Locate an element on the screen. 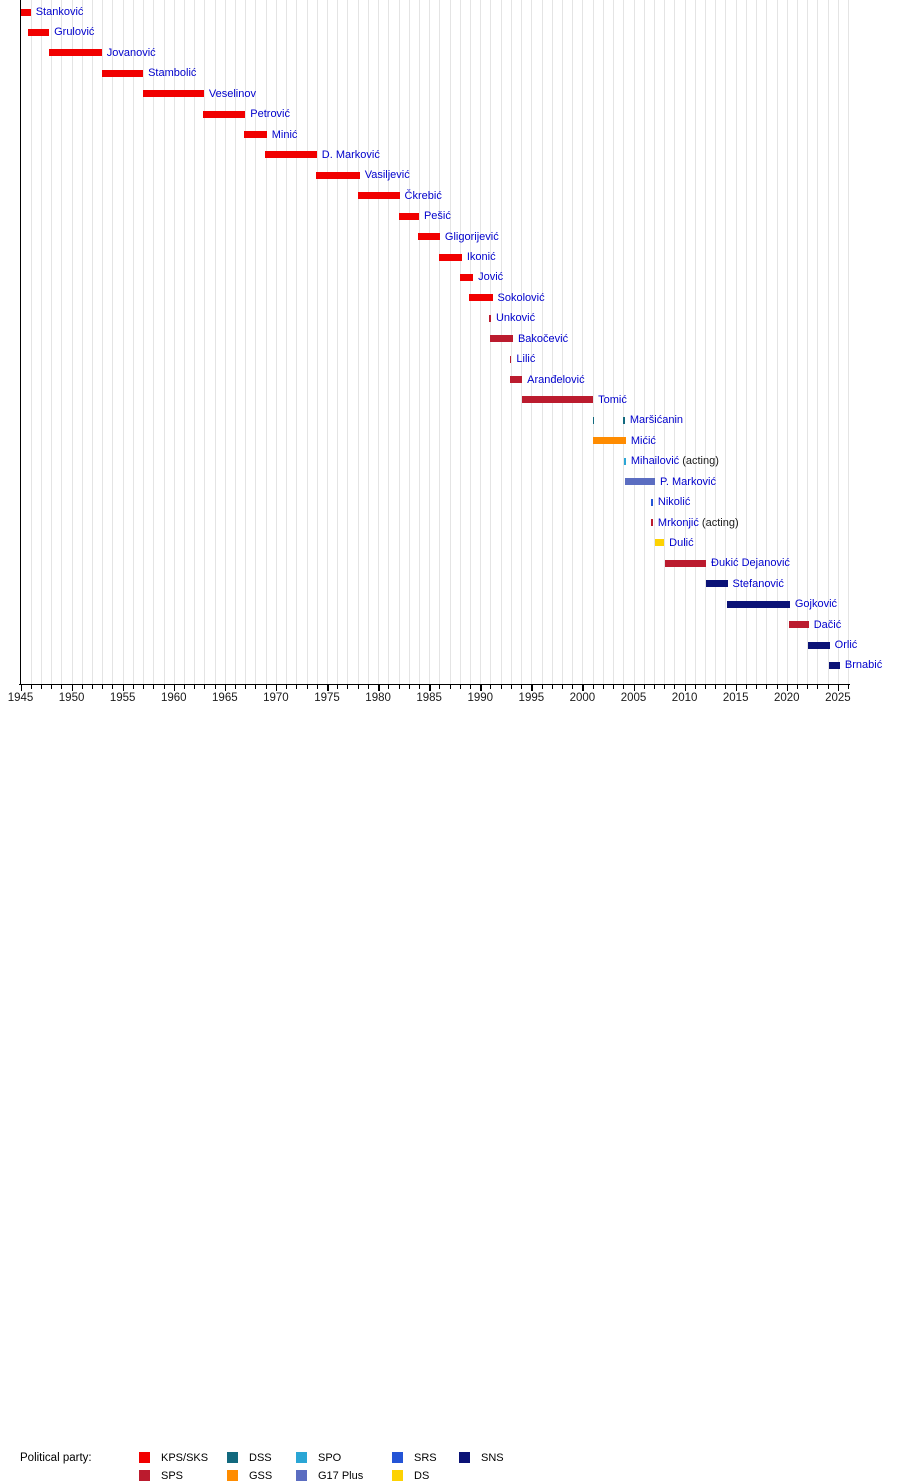  person-label: Gojković is located at coordinates (816, 604).